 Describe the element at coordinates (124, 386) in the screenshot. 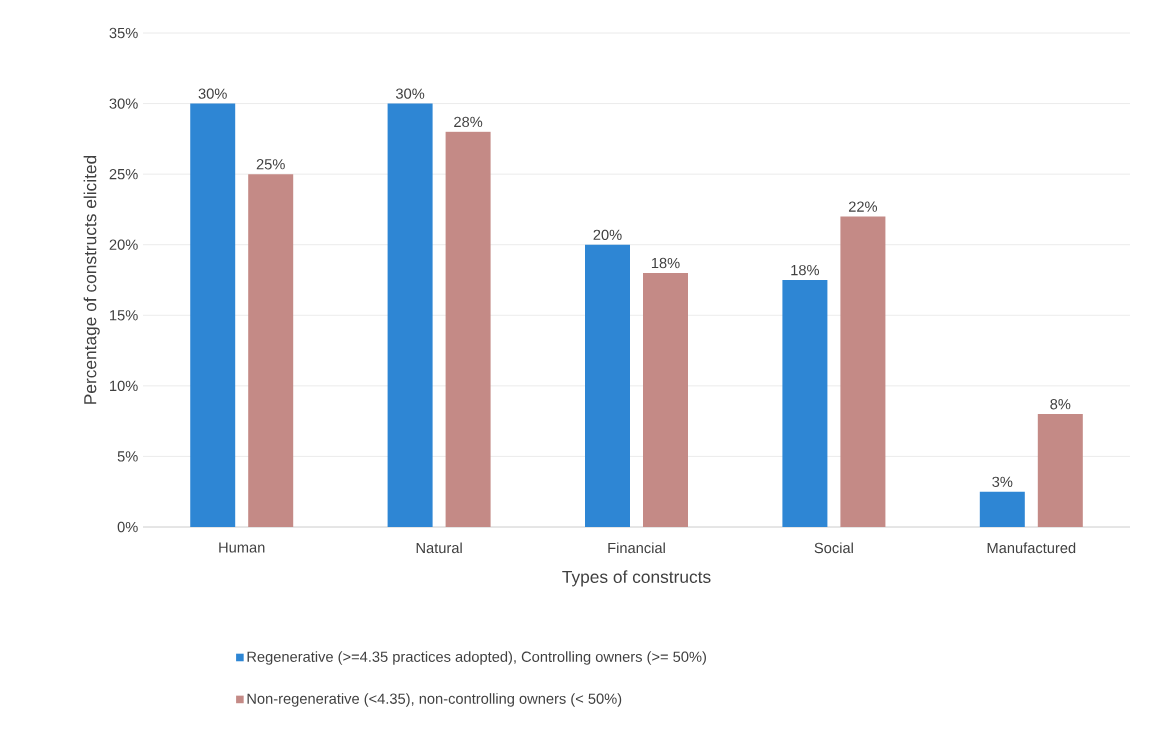

I see `y-tick-label: 10%` at that location.